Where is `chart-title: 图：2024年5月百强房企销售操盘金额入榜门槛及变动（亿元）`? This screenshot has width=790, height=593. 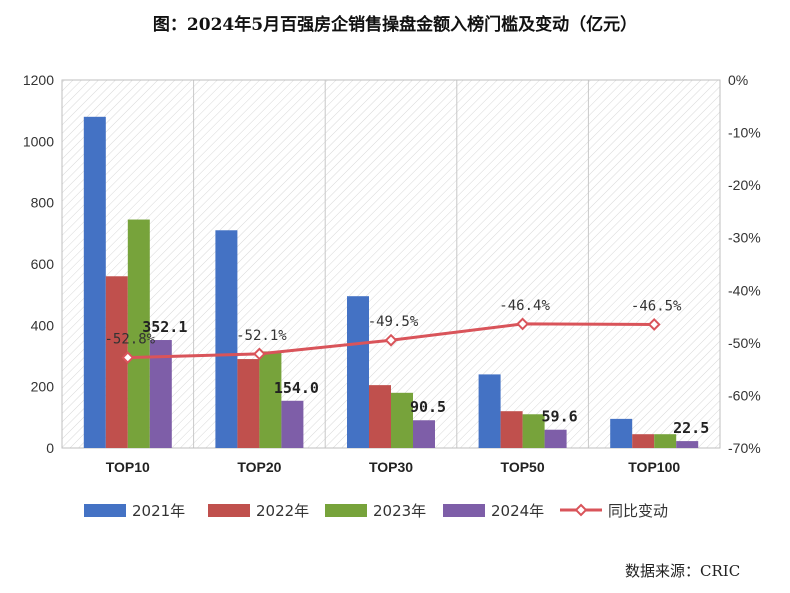
chart-title: 图：2024年5月百强房企销售操盘金额入榜门槛及变动（亿元） is located at coordinates (395, 25).